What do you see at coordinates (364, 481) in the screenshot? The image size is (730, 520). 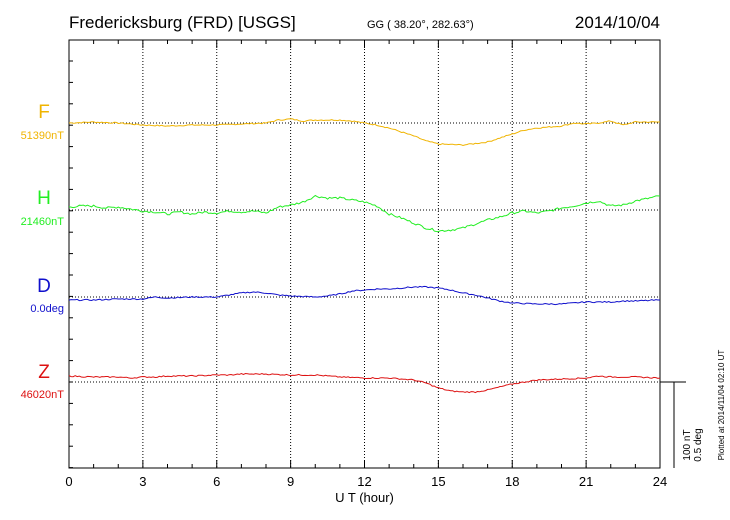 I see `x-tick-label-12: 12` at bounding box center [364, 481].